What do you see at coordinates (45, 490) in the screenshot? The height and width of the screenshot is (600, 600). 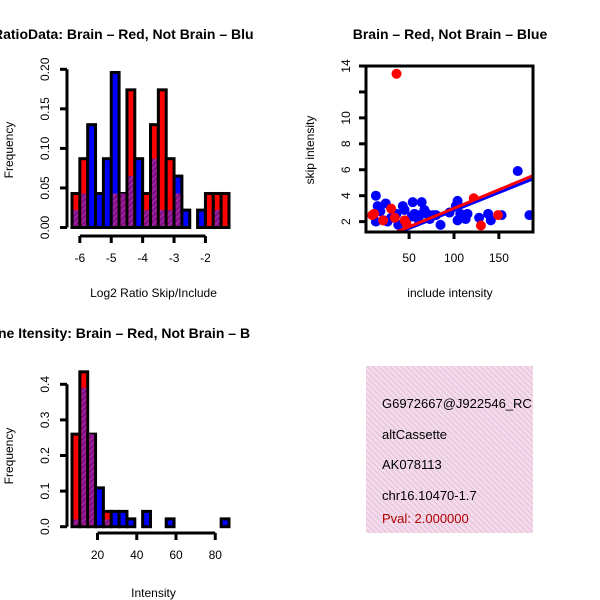 I see `y-tick-label: 0.1` at bounding box center [45, 490].